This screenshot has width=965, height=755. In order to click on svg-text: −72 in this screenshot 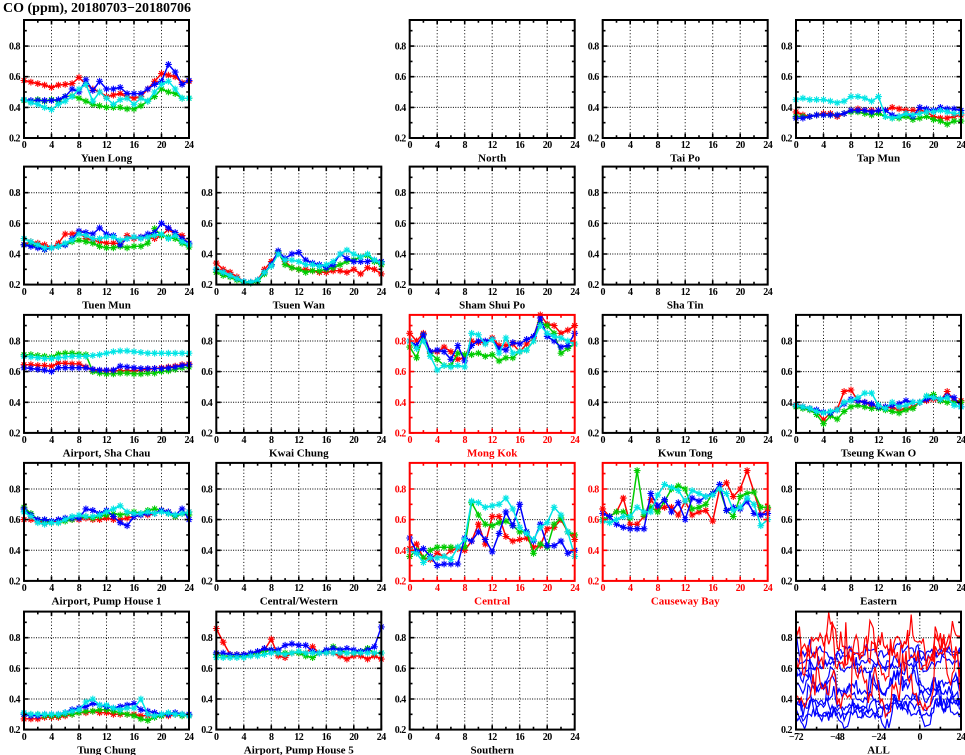, I will do `click(796, 737)`.